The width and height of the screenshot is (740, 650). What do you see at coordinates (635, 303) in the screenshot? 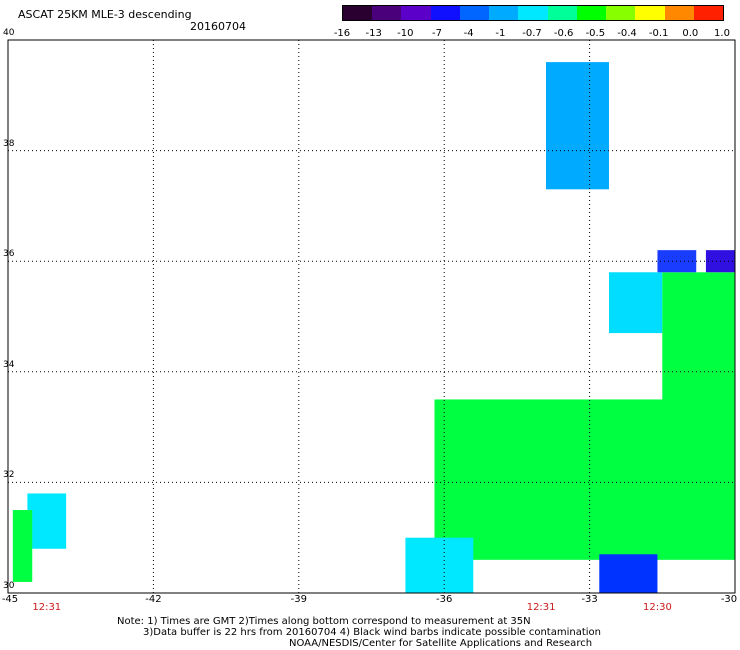
I see `wind-region-cyan-patch-east` at bounding box center [635, 303].